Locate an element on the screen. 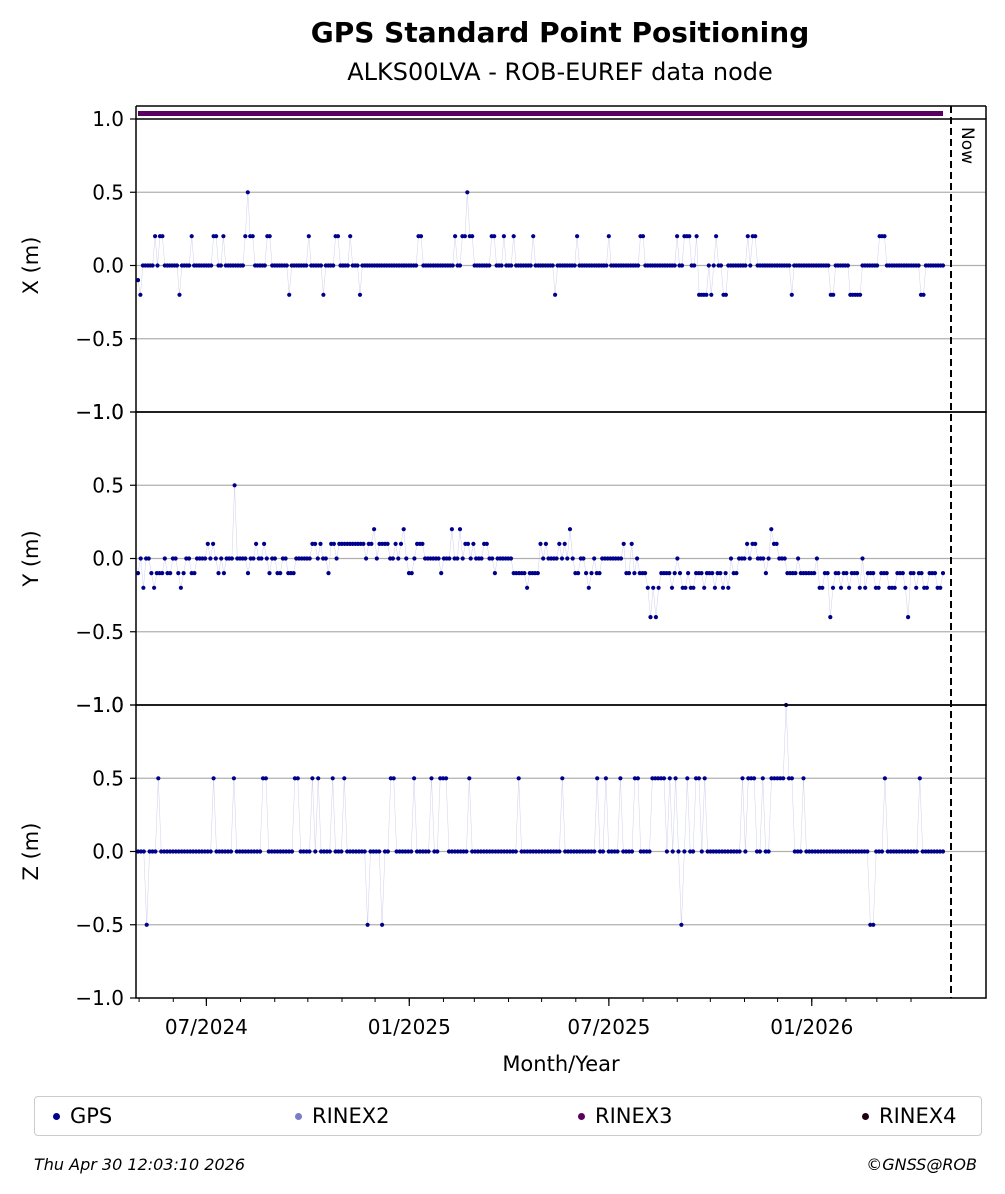  x-tick-label-3: 01/2026 is located at coordinates (811, 1027).